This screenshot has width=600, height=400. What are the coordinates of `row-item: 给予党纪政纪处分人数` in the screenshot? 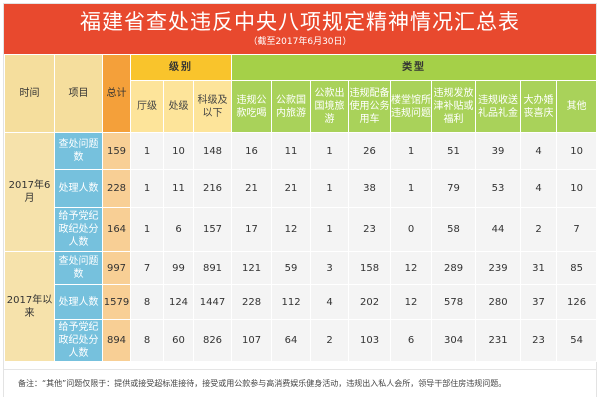 It's located at (78, 229).